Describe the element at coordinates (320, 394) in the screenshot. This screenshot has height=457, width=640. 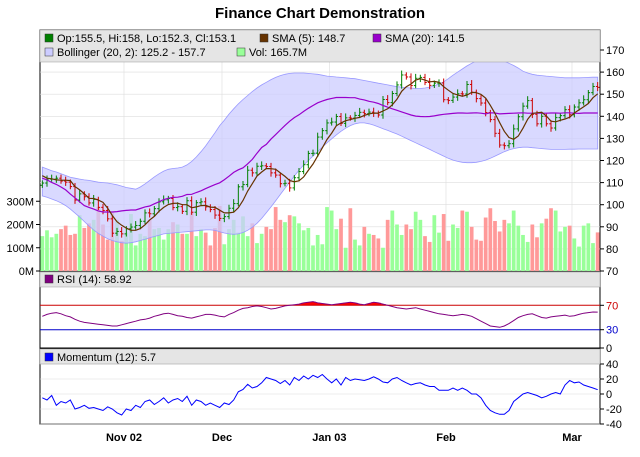
I see `momentum-line` at that location.